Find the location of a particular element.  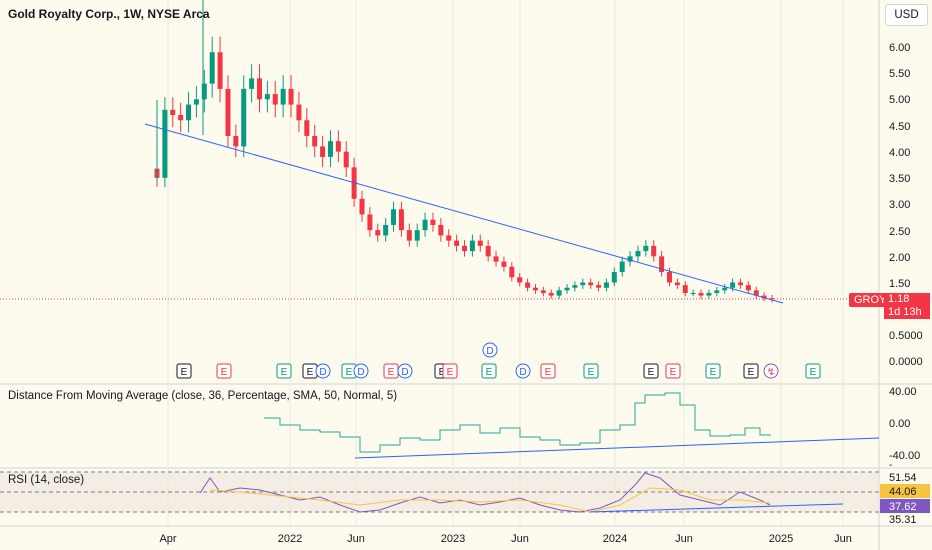

x-tick-label: 2025 is located at coordinates (781, 539).